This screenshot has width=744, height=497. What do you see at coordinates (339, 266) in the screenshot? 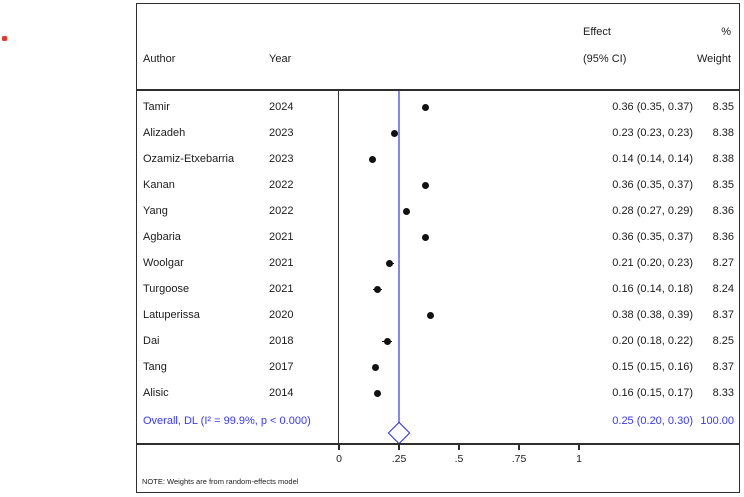
I see `zero-axis-spine` at bounding box center [339, 266].